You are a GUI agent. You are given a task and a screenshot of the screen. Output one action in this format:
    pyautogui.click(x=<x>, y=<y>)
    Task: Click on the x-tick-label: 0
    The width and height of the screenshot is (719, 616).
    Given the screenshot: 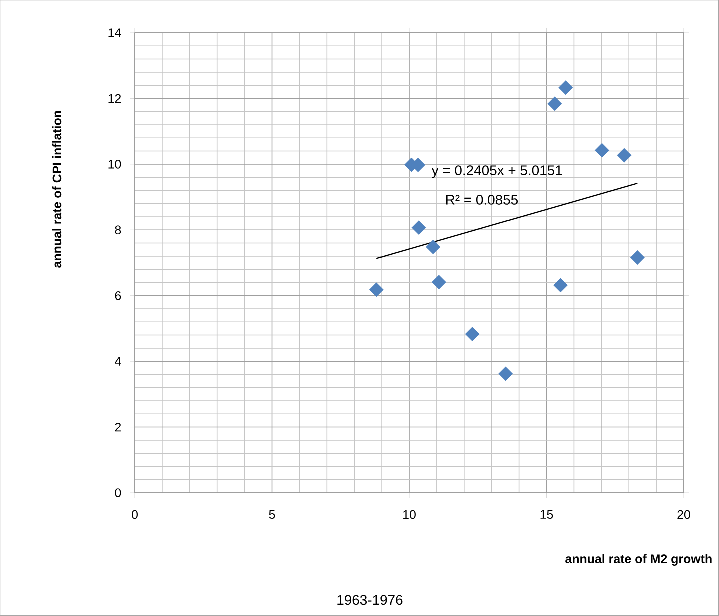 What is the action you would take?
    pyautogui.click(x=135, y=515)
    